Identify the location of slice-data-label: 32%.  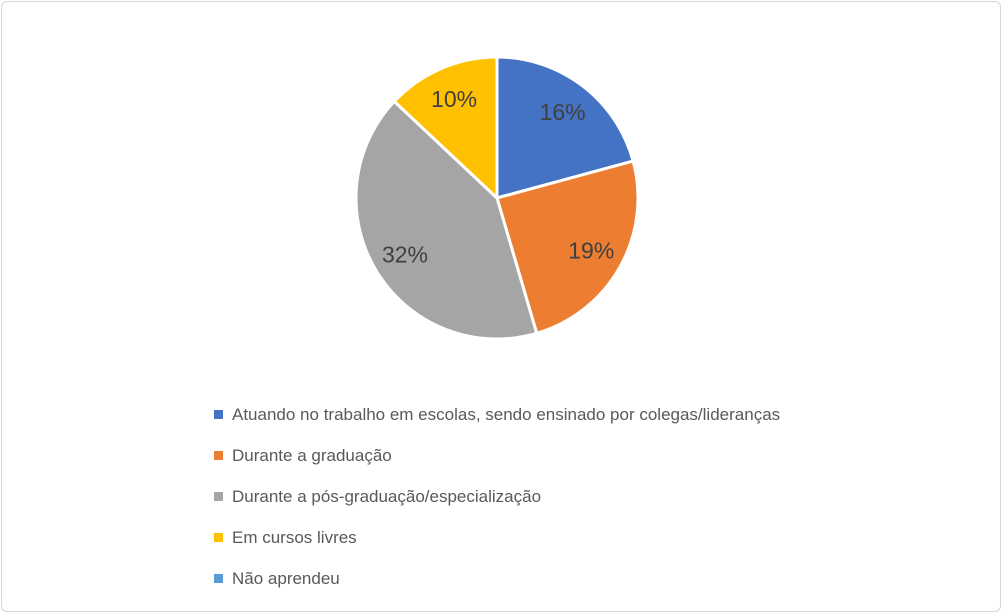
(405, 255).